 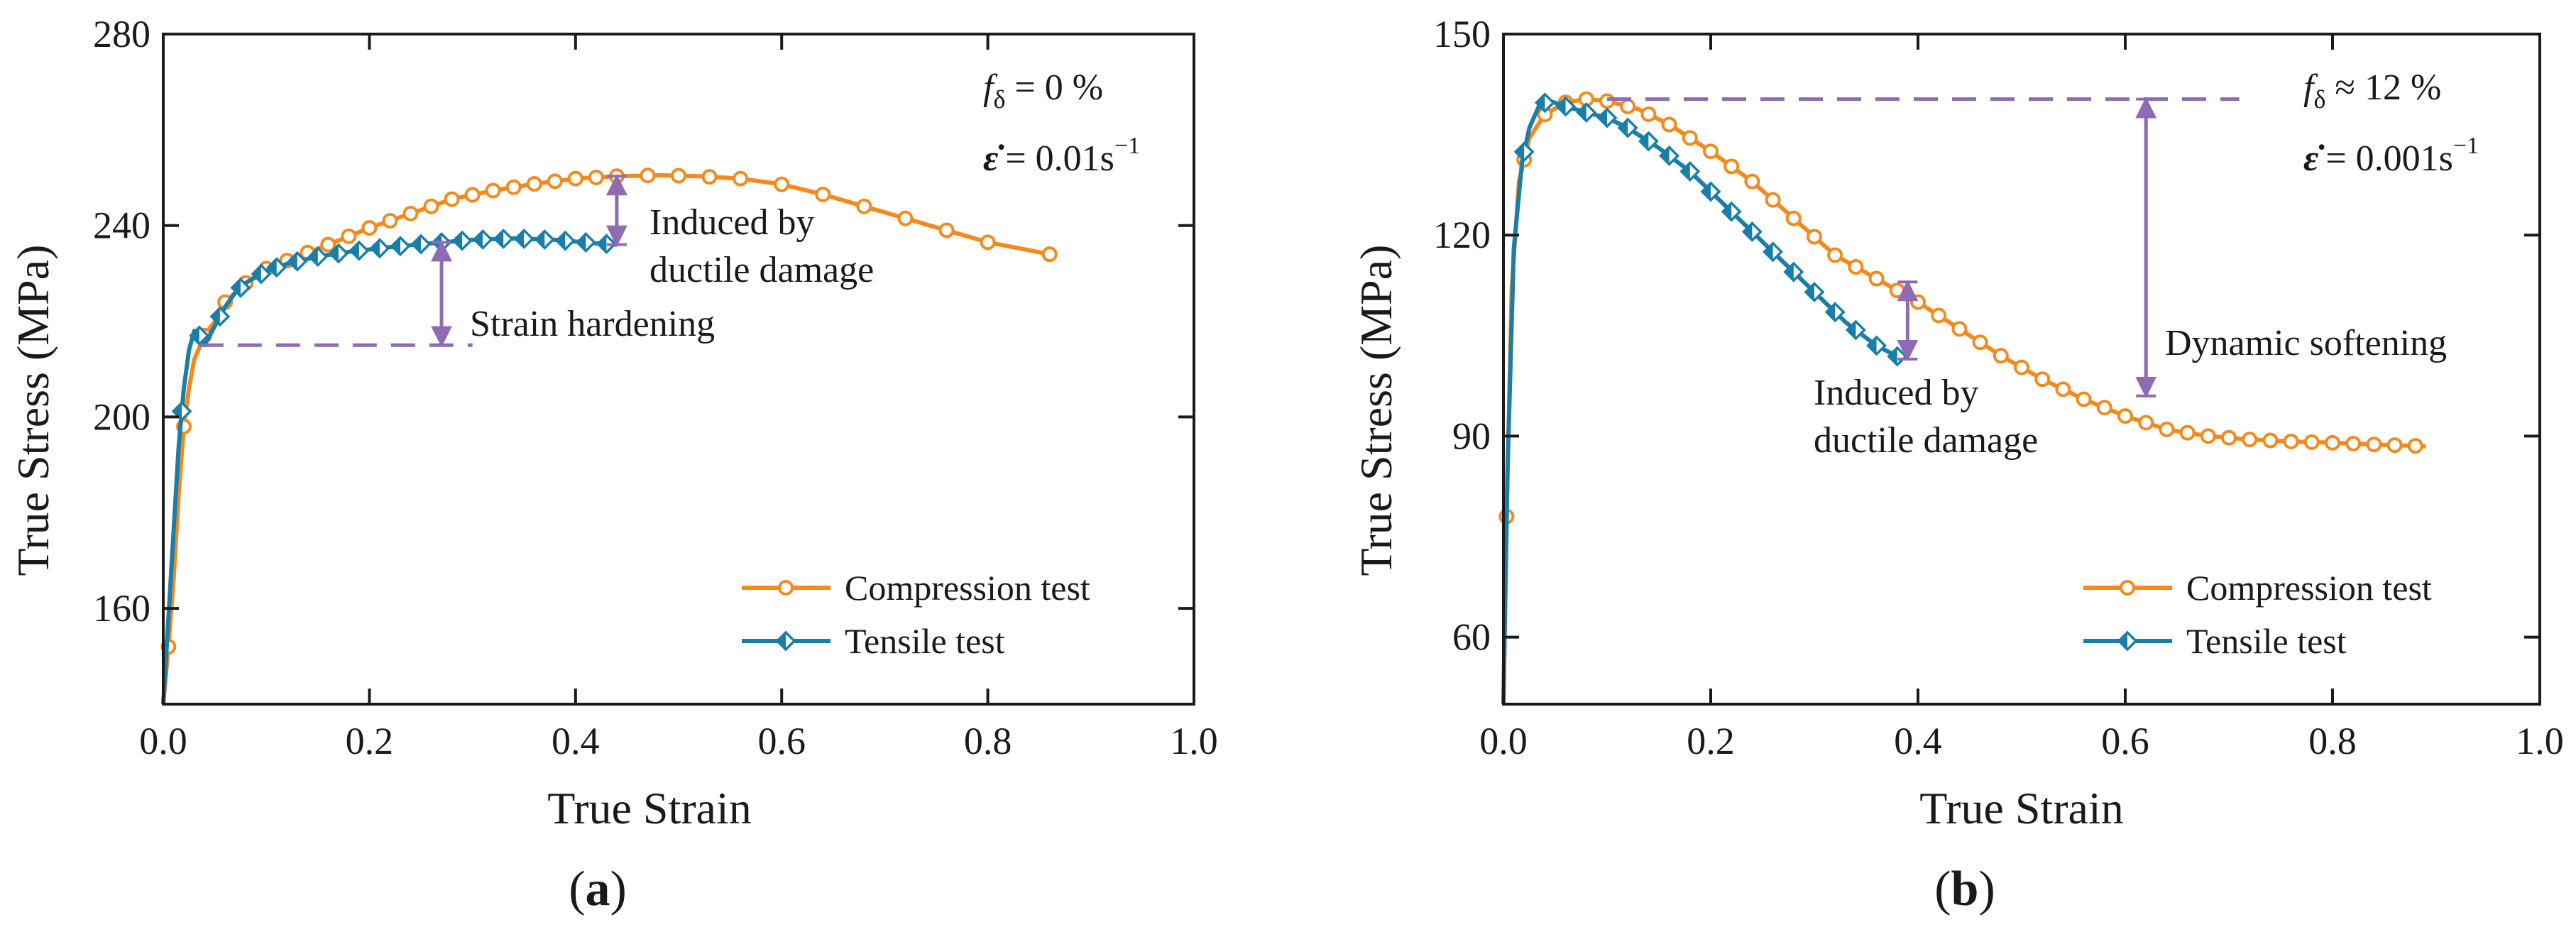 What do you see at coordinates (413, 261) in the screenshot?
I see `panel-a-annotations` at bounding box center [413, 261].